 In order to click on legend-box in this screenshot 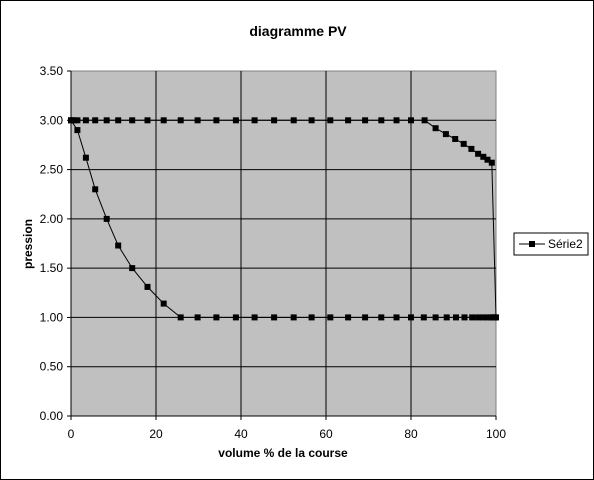, I will do `click(551, 244)`.